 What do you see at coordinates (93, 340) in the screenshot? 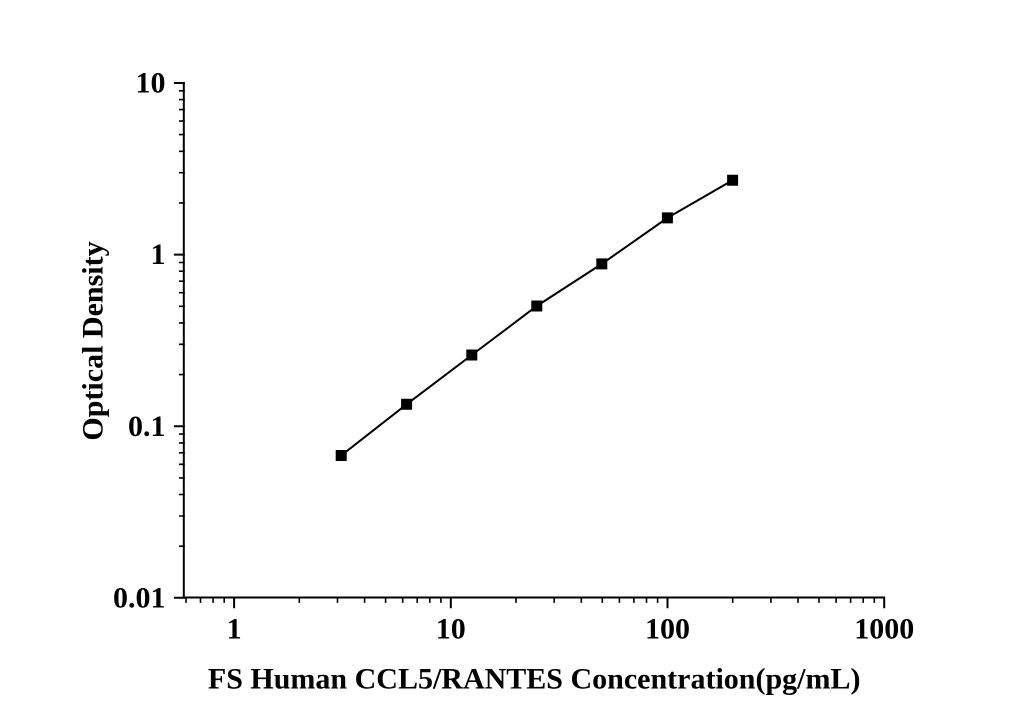
I see `svg-text: Optical Density` at bounding box center [93, 340].